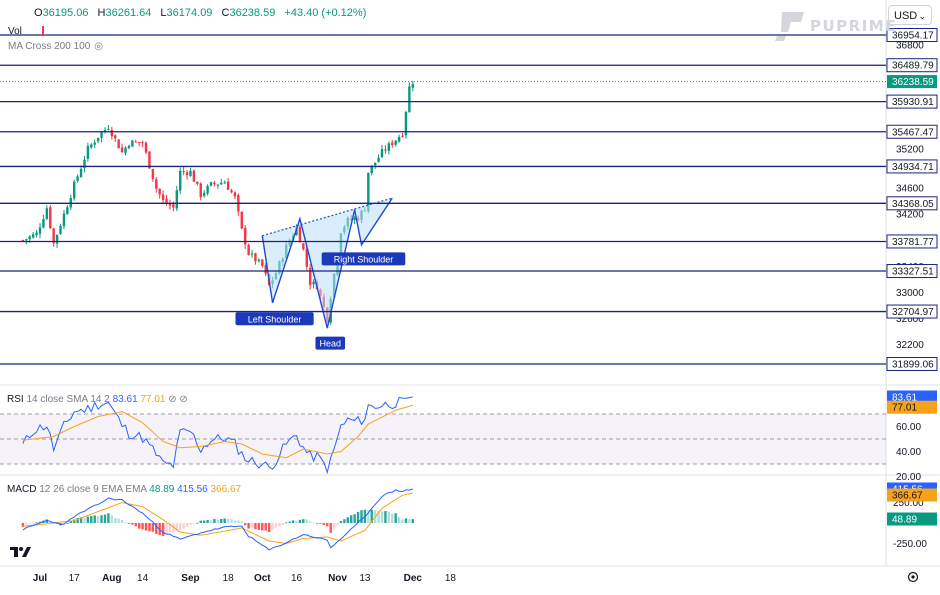 This screenshot has height=595, width=940. Describe the element at coordinates (910, 15) in the screenshot. I see `currency-select: USD ⌄` at that location.